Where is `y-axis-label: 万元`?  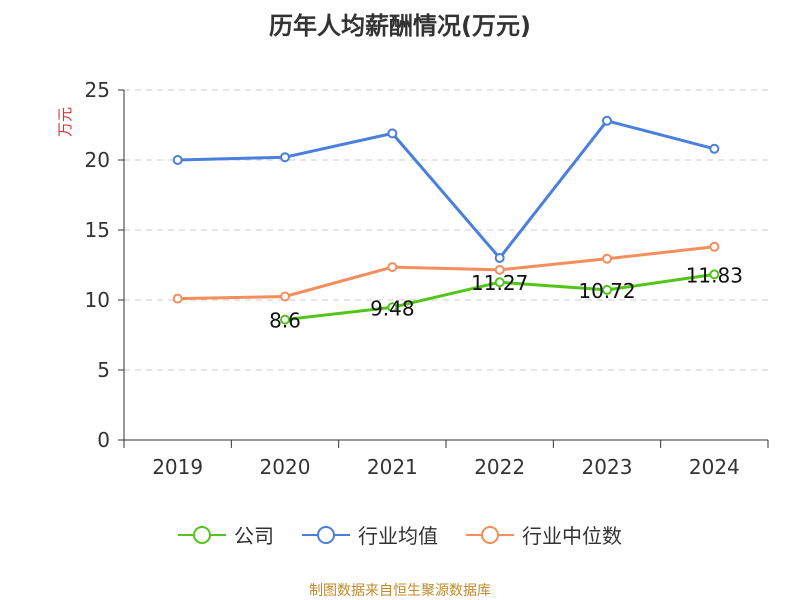
y-axis-label: 万元 is located at coordinates (65, 122).